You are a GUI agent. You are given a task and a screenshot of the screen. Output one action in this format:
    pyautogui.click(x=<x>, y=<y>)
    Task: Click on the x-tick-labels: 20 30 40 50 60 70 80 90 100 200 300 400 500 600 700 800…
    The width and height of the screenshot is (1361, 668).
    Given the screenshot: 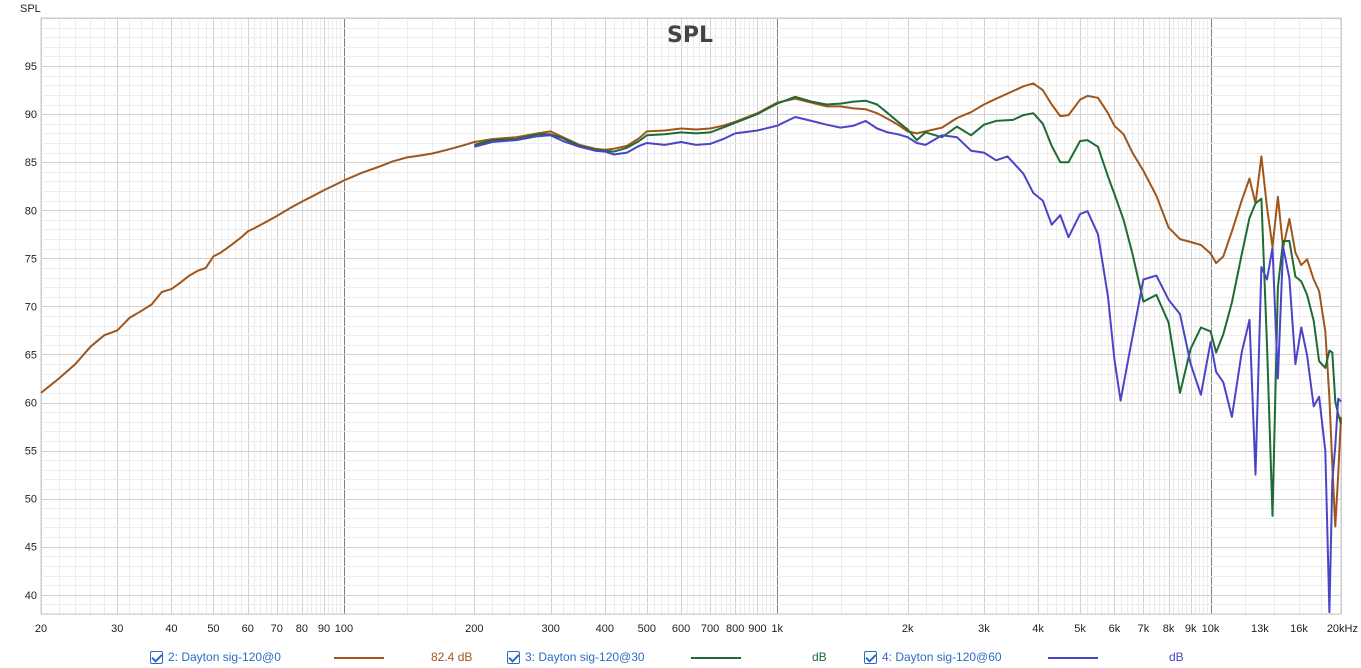 What is the action you would take?
    pyautogui.click(x=696, y=629)
    